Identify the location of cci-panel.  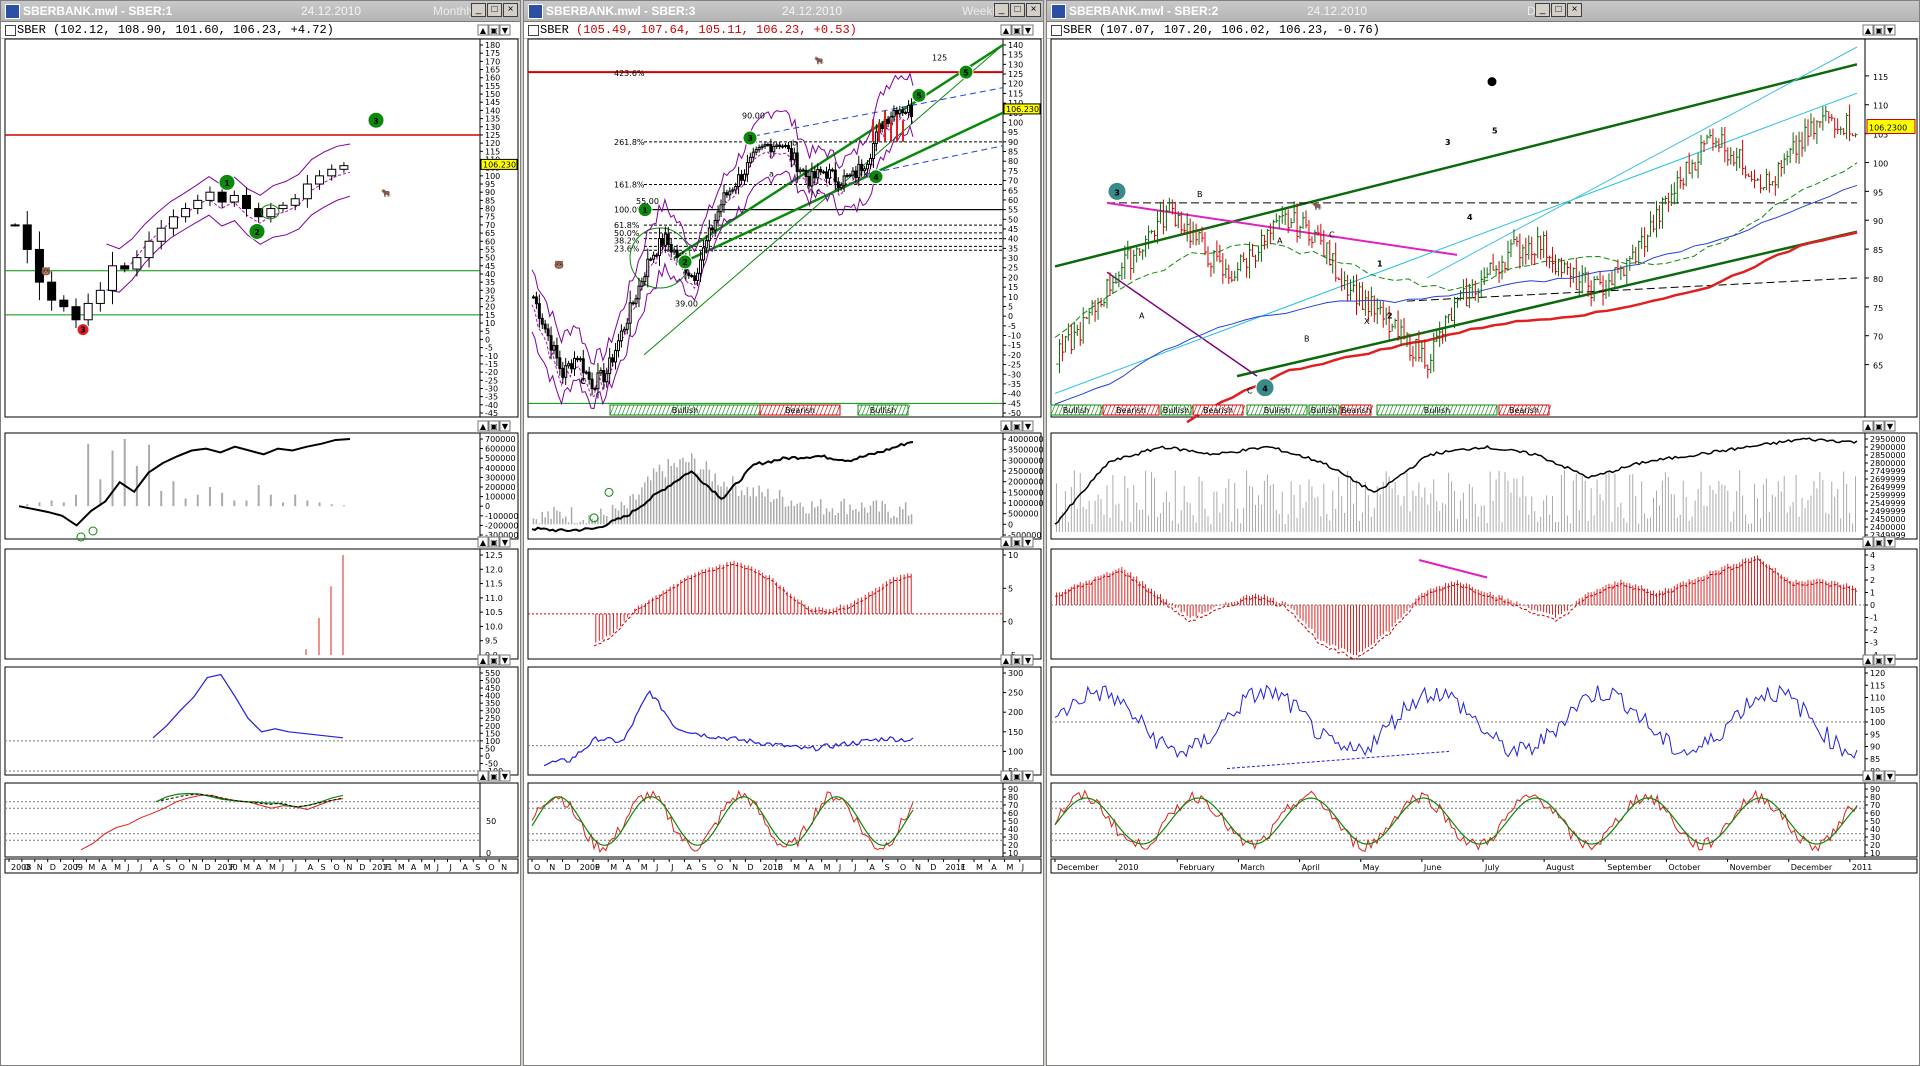
(784, 721).